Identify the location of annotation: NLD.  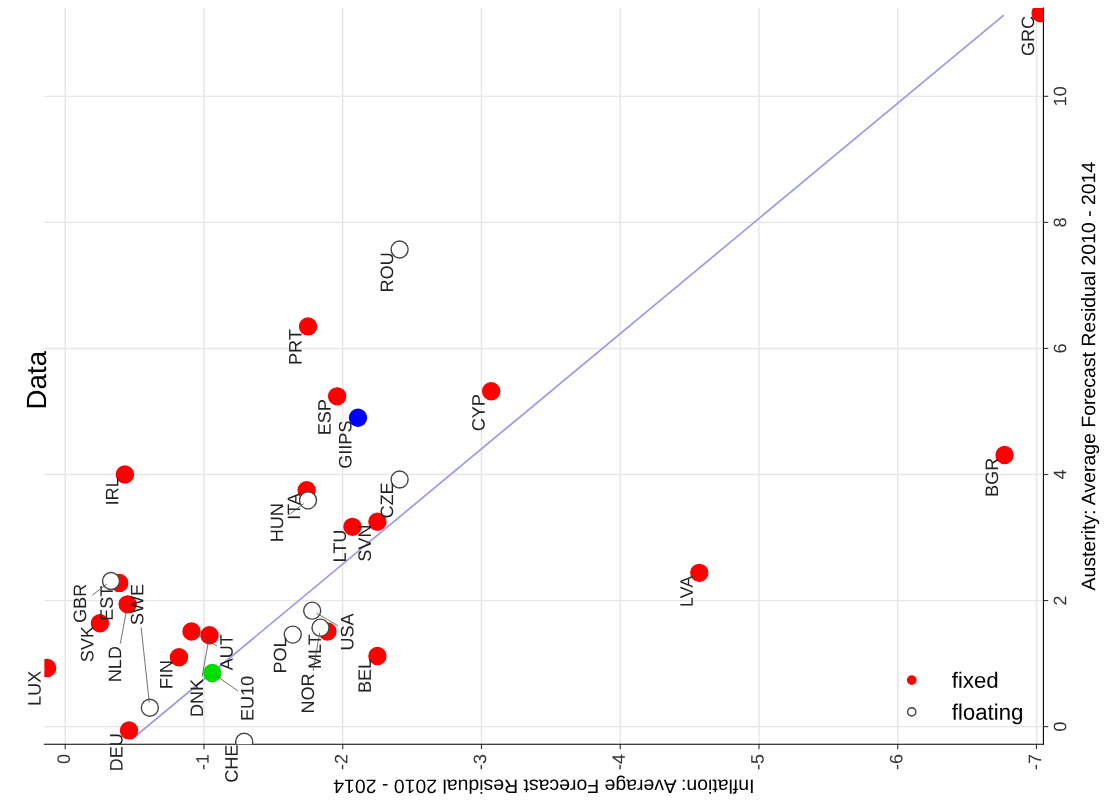
(115, 663).